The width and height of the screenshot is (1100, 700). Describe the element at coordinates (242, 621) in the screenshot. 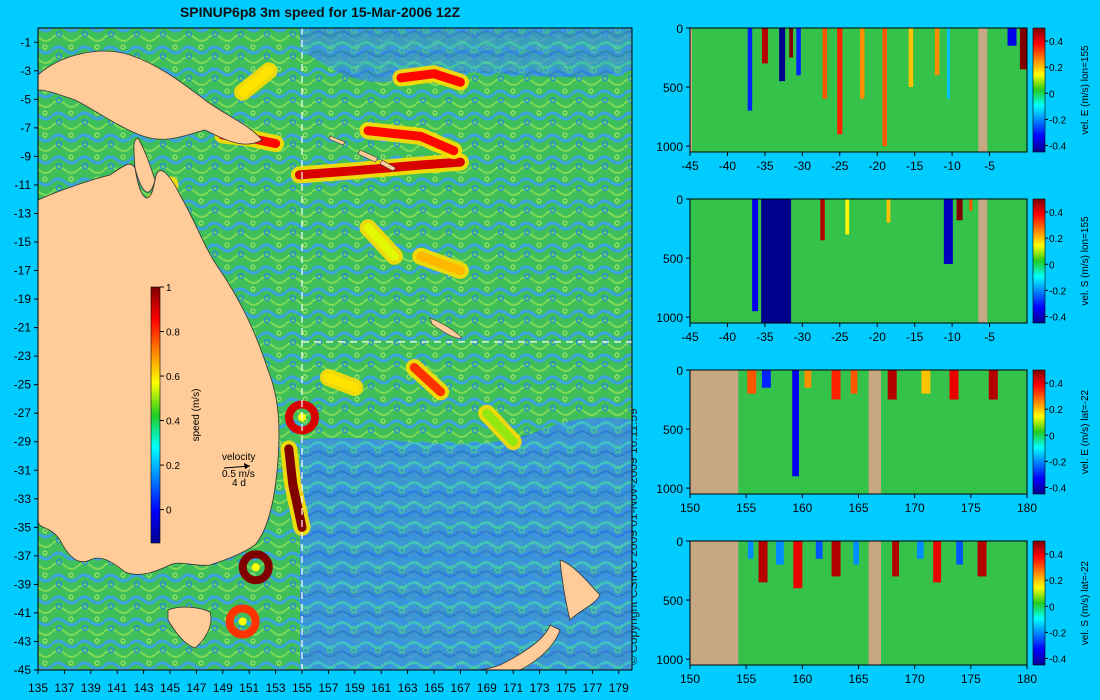

I see `eddy-core` at that location.